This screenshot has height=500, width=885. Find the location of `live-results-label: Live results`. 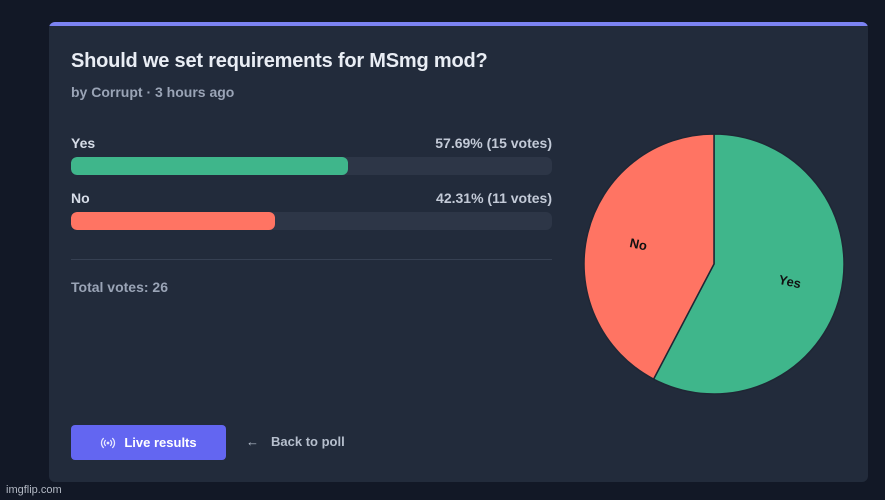

live-results-label: Live results is located at coordinates (160, 442).